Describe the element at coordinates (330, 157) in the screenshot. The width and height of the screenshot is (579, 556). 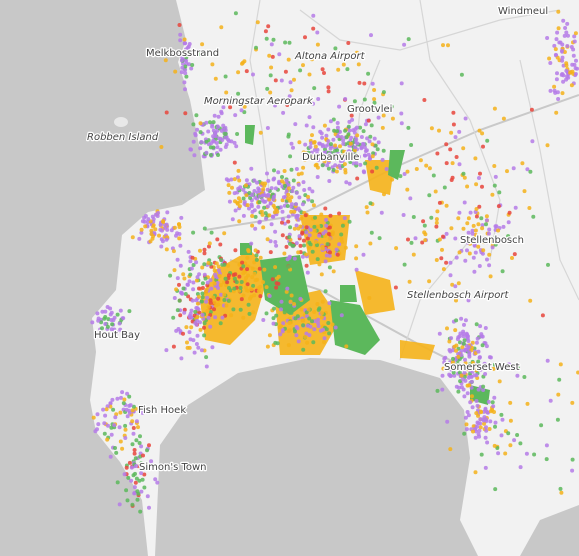
I see `place-label: Durbanville` at that location.